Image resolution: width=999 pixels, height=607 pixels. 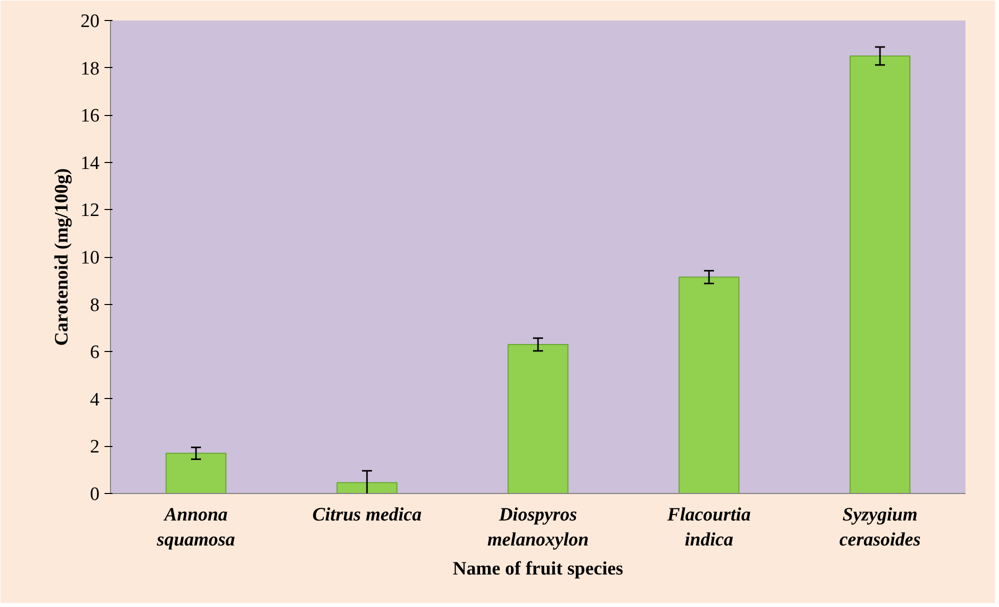 I want to click on x-tick-label: Diospyros melanoxylon, so click(x=538, y=527).